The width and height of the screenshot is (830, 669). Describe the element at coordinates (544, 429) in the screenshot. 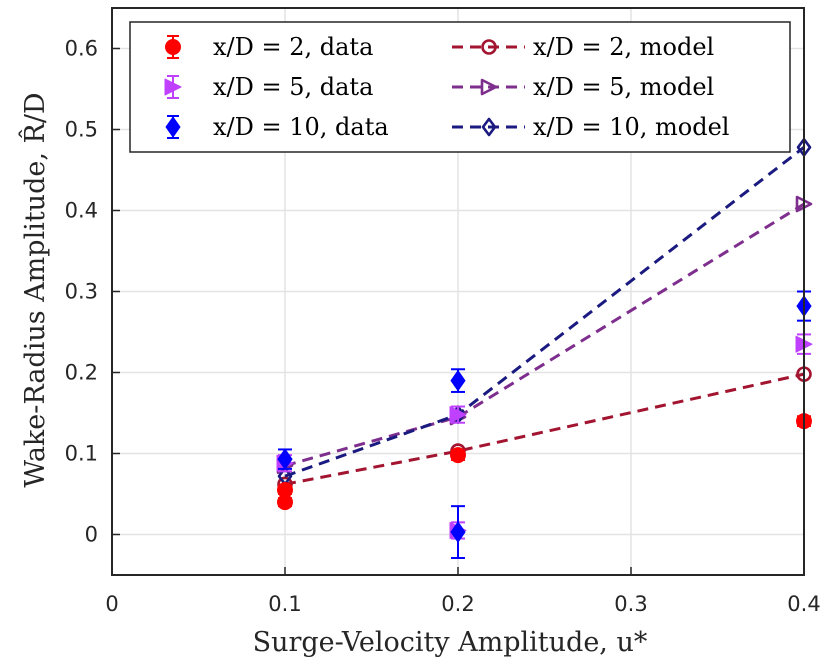

I see `model-line` at that location.